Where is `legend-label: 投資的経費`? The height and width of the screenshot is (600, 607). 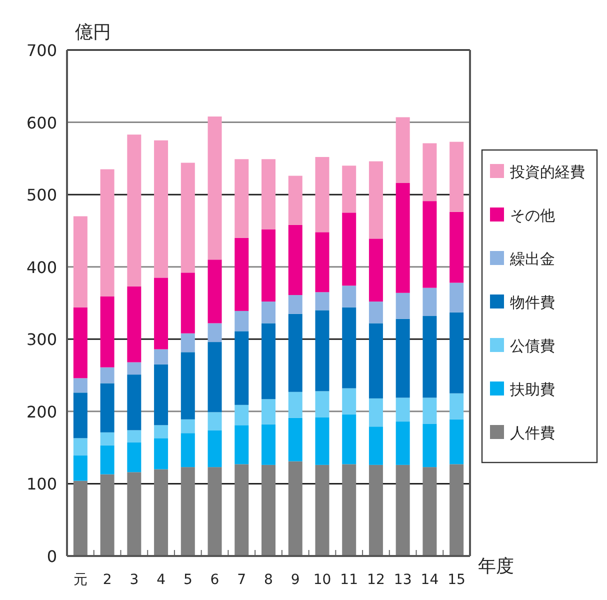 legend-label: 投資的経費 is located at coordinates (547, 172).